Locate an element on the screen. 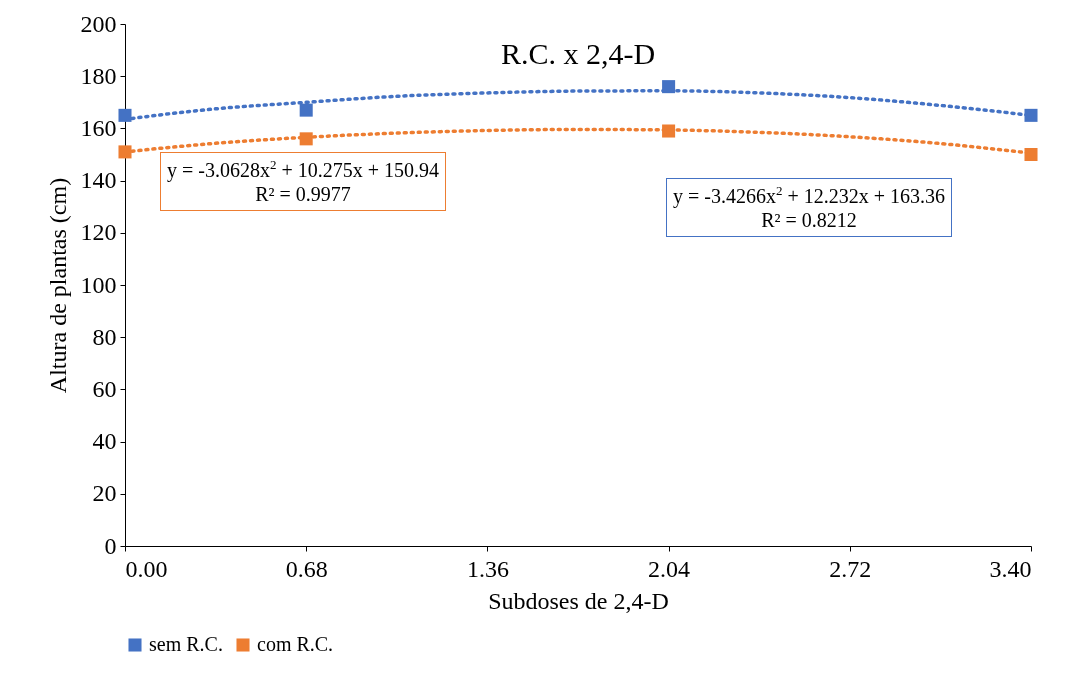  y-tick-label: 0 is located at coordinates (110, 545).